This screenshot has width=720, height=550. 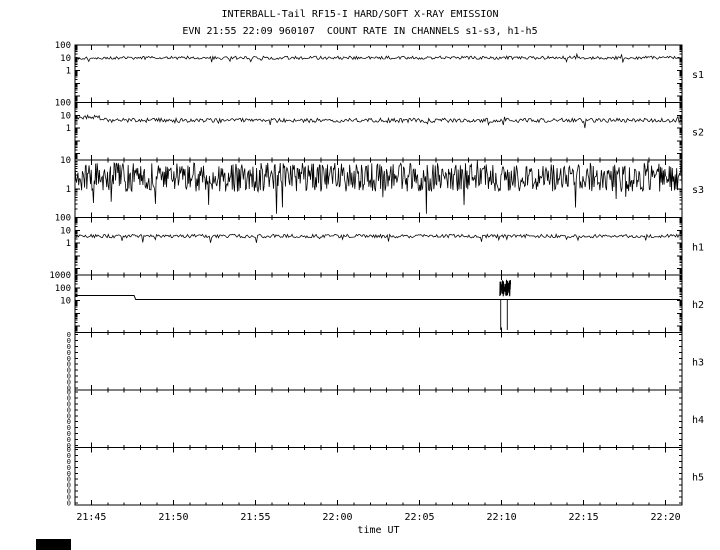 What do you see at coordinates (666, 517) in the screenshot?
I see `xtick-label: 22:20` at bounding box center [666, 517].